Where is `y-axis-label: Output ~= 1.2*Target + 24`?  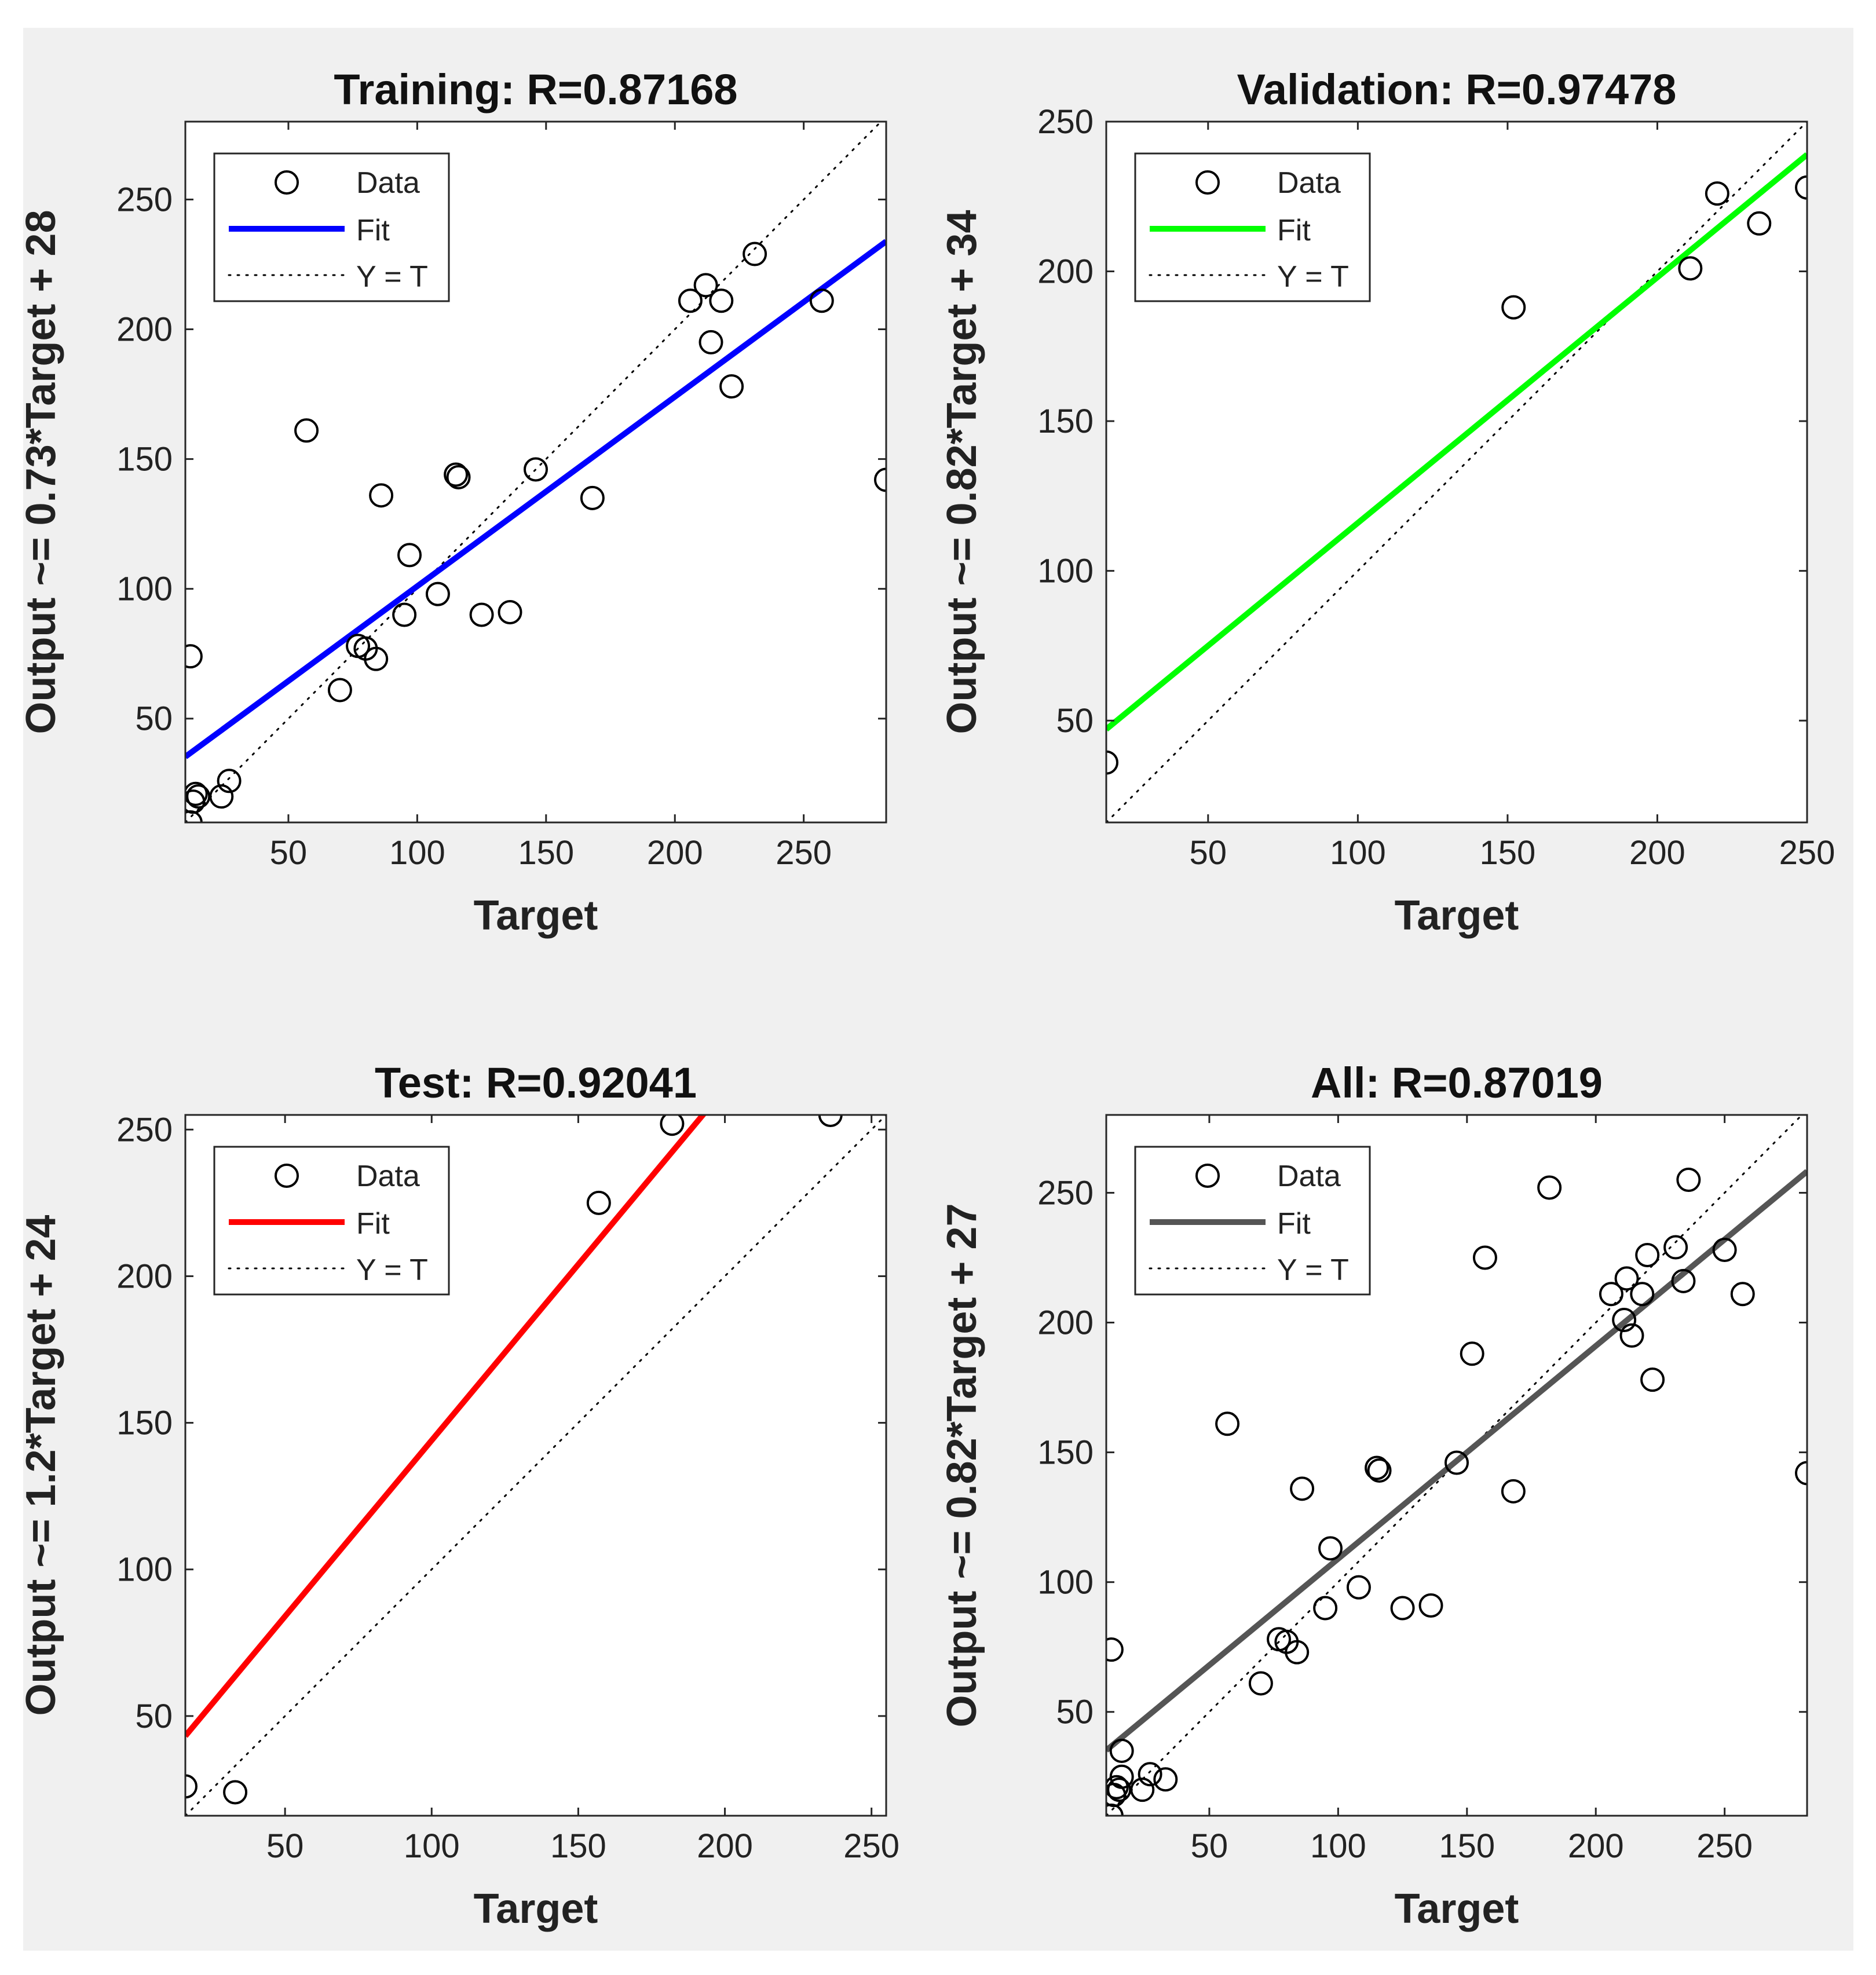 y-axis-label: Output ~= 1.2*Target + 24 is located at coordinates (41, 1466).